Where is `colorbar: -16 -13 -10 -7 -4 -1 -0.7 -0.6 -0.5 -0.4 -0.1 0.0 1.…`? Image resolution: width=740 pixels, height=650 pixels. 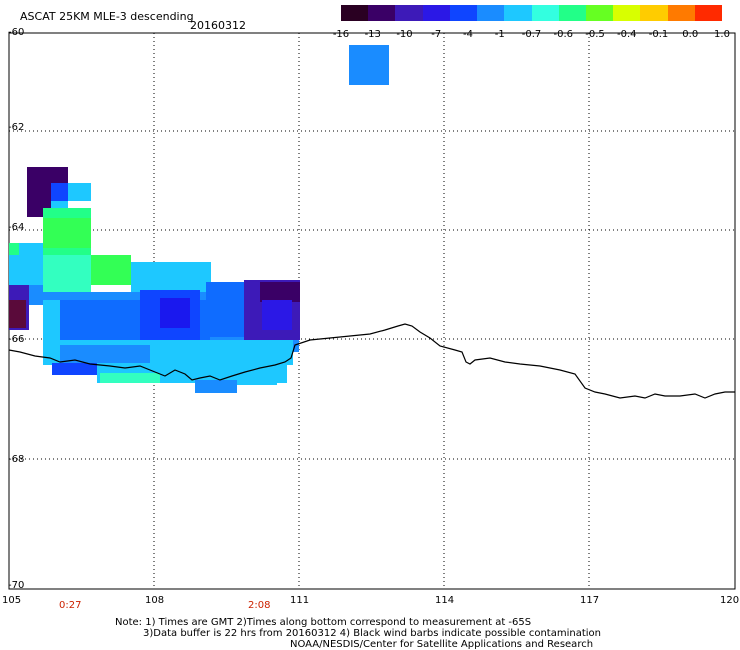
colorbar: -16 -13 -10 -7 -4 -1 -0.7 -0.6 -0.5 -0.4 -0.1 0.0 1.… is located at coordinates (531, 22).